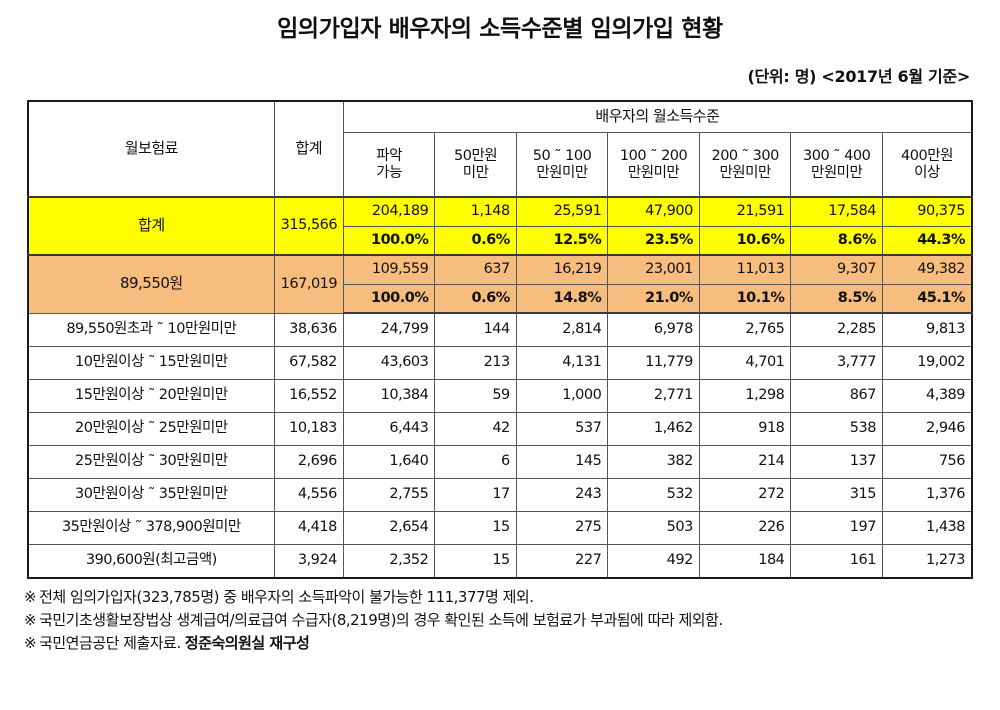 This screenshot has height=710, width=1000. What do you see at coordinates (653, 528) in the screenshot?
I see `row-cell-100to200: 503` at bounding box center [653, 528].